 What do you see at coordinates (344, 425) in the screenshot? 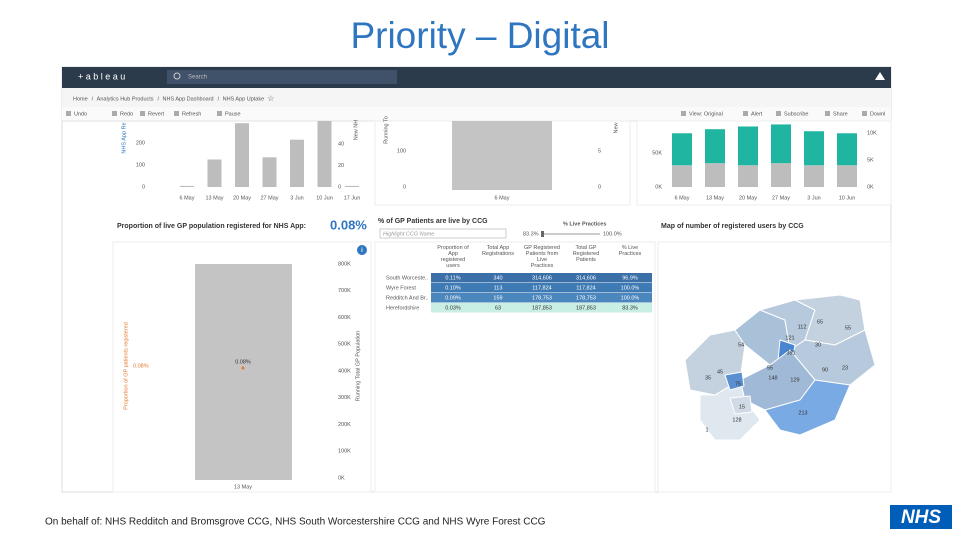
I see `y2-tick-label: 200K` at bounding box center [344, 425].